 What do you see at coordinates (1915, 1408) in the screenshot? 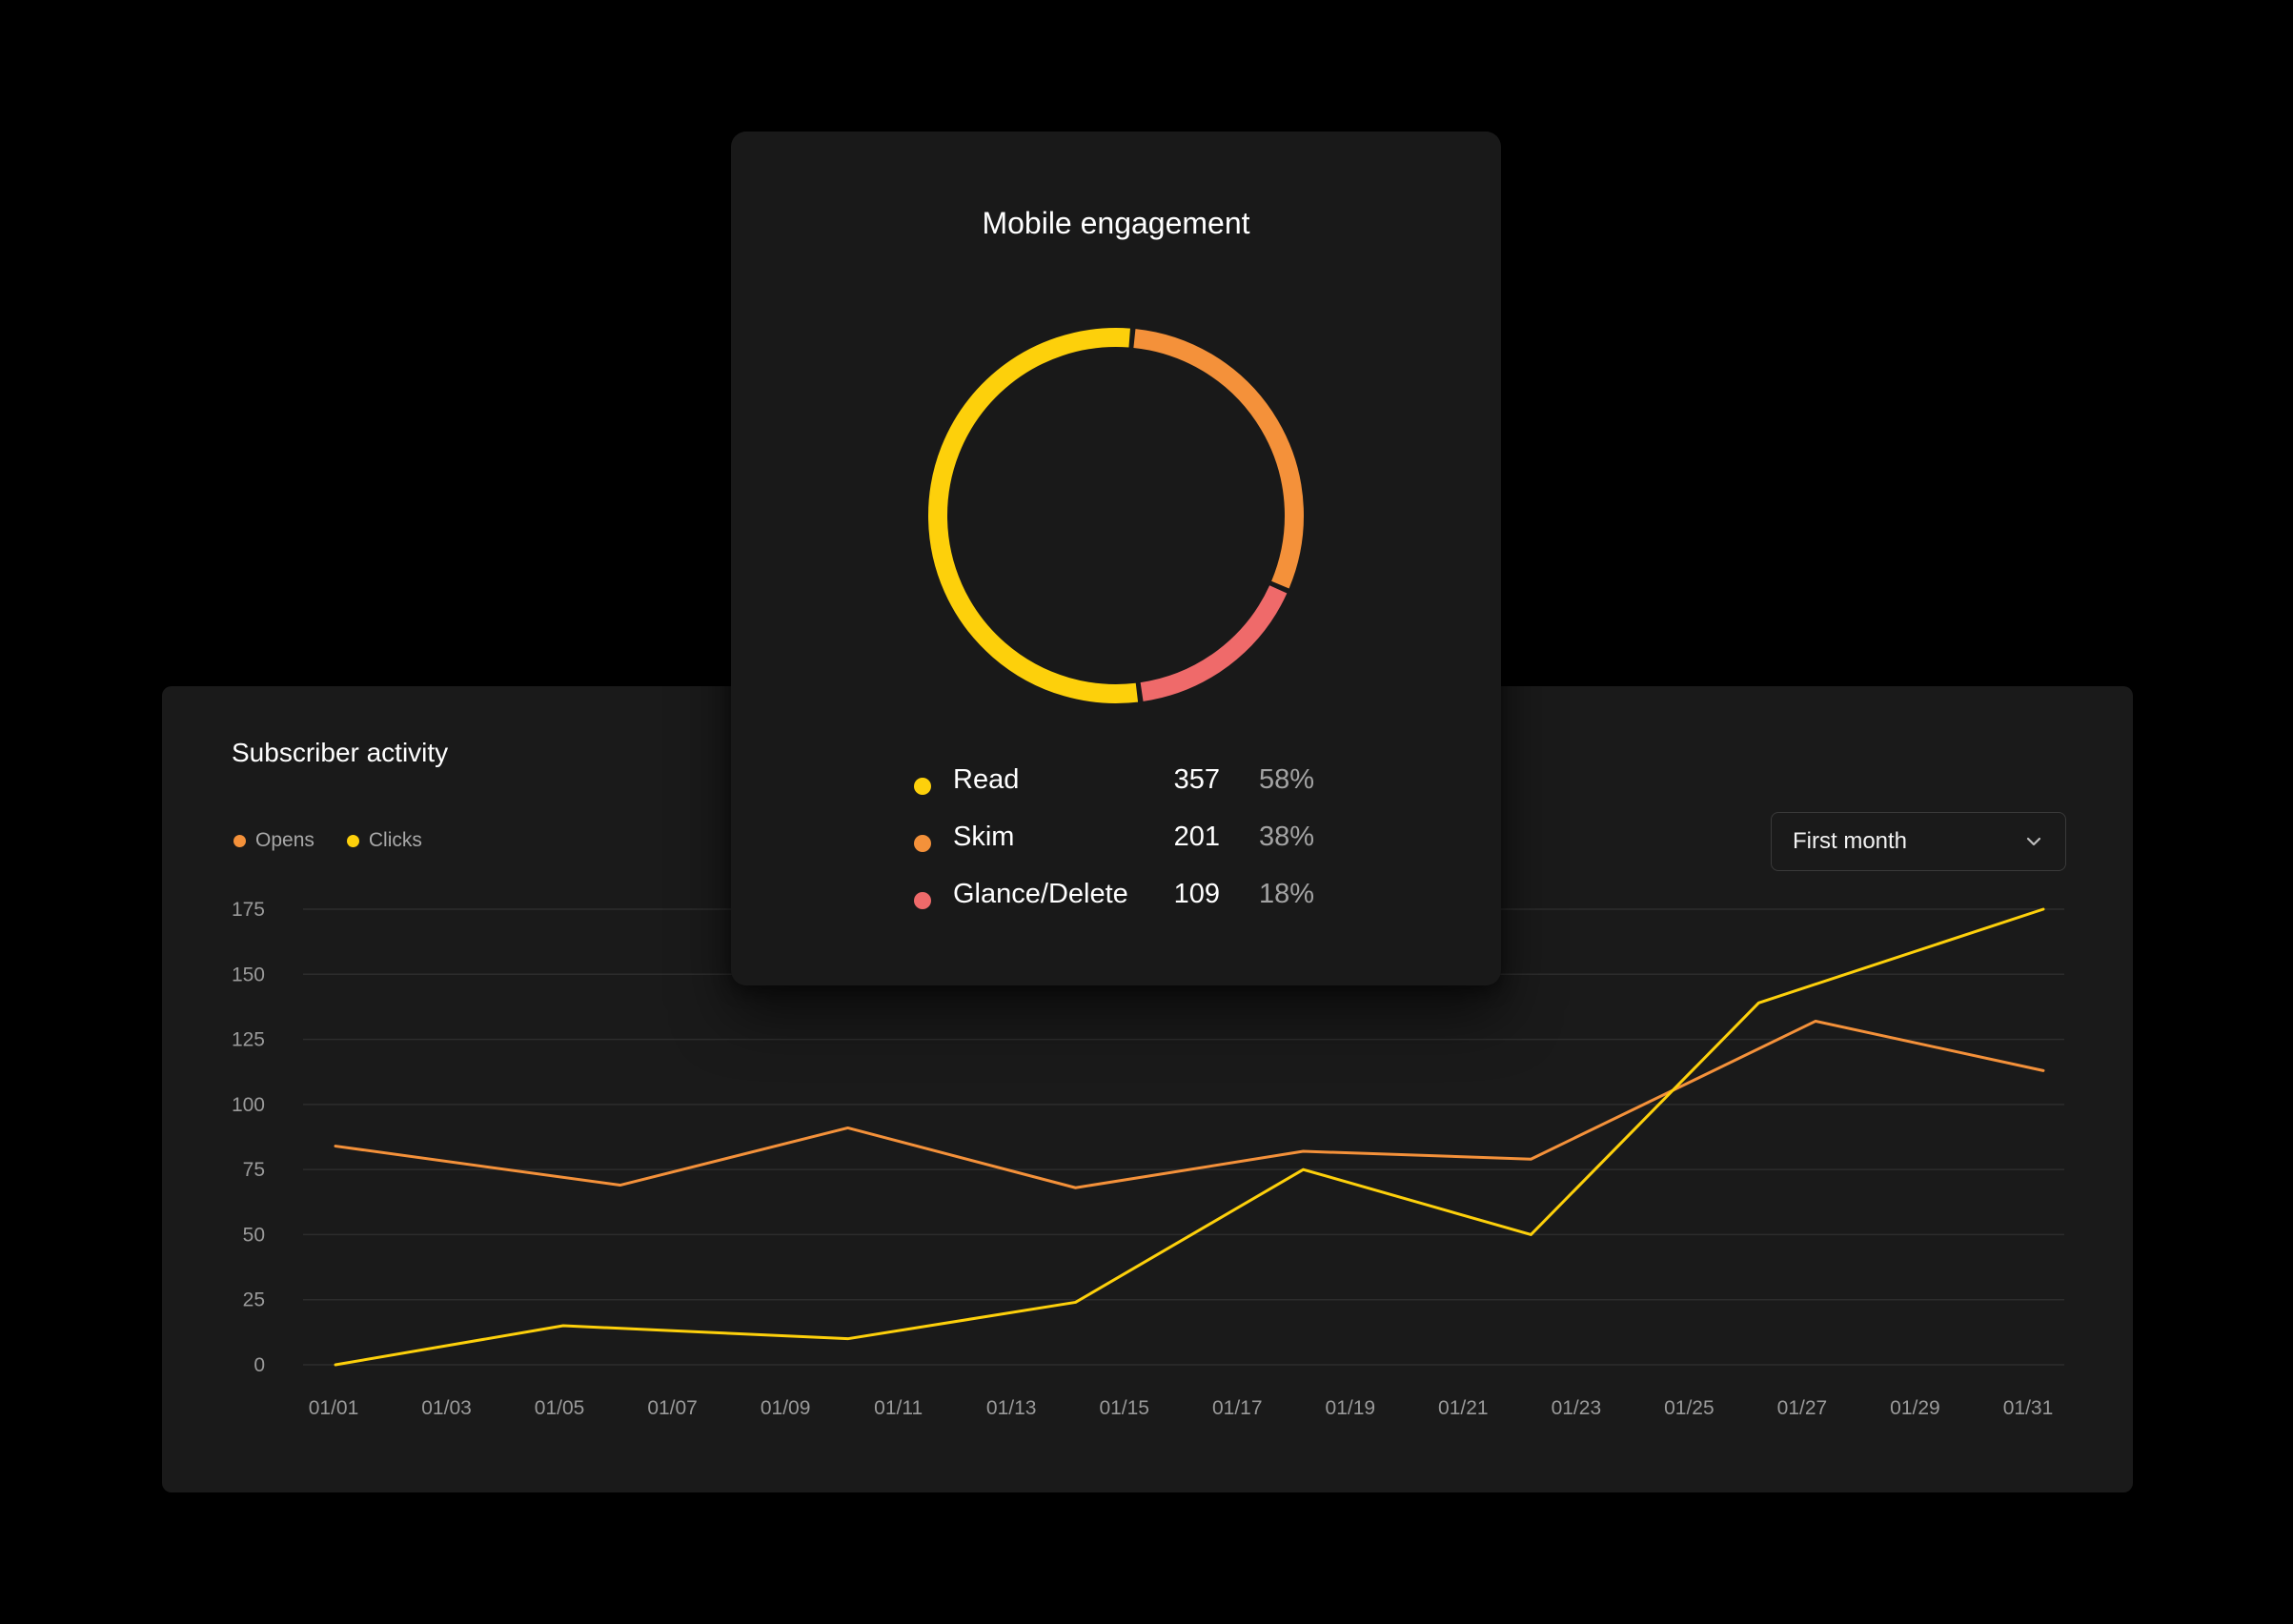
I see `x-tick-label: 01/29` at bounding box center [1915, 1408].